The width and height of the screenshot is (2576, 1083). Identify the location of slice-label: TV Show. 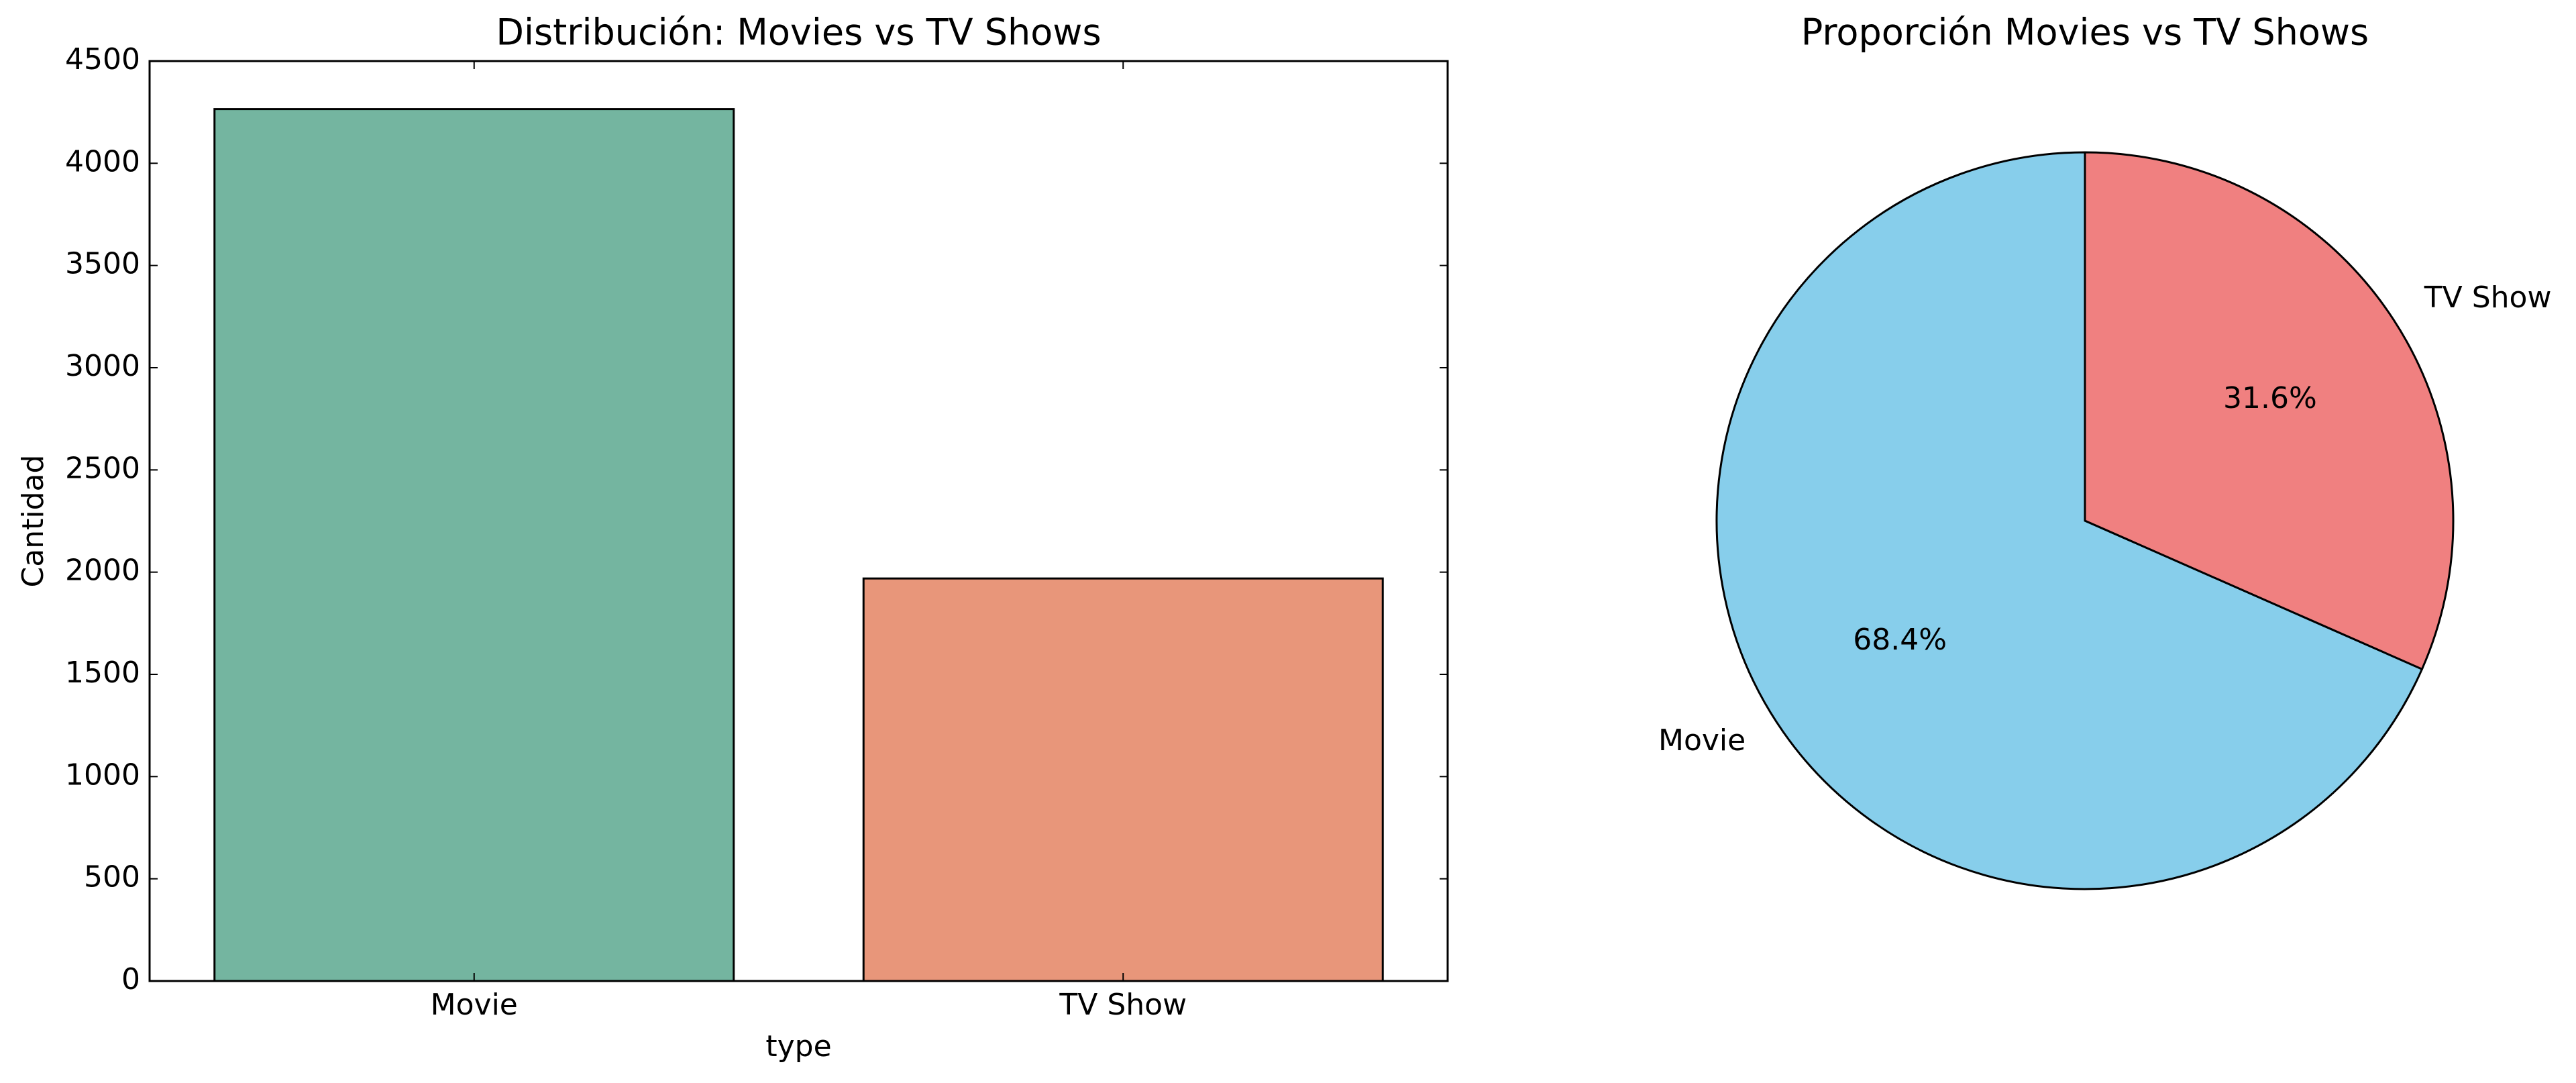
(2488, 297).